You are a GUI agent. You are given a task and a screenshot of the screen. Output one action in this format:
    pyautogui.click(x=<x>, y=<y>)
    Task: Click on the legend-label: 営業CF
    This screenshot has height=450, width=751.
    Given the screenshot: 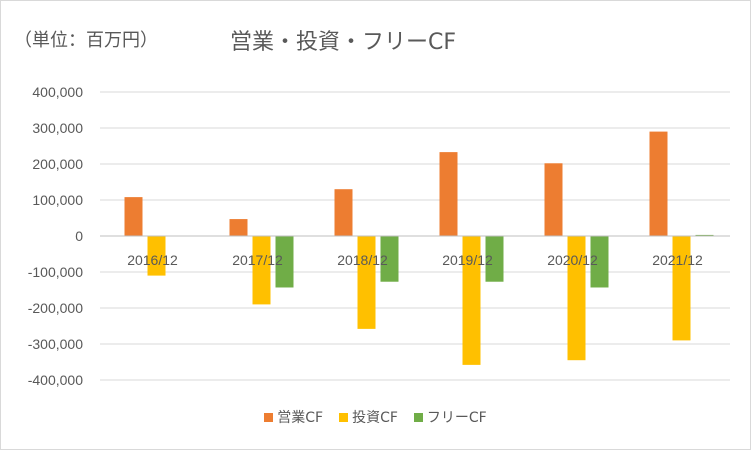 What is the action you would take?
    pyautogui.click(x=300, y=418)
    